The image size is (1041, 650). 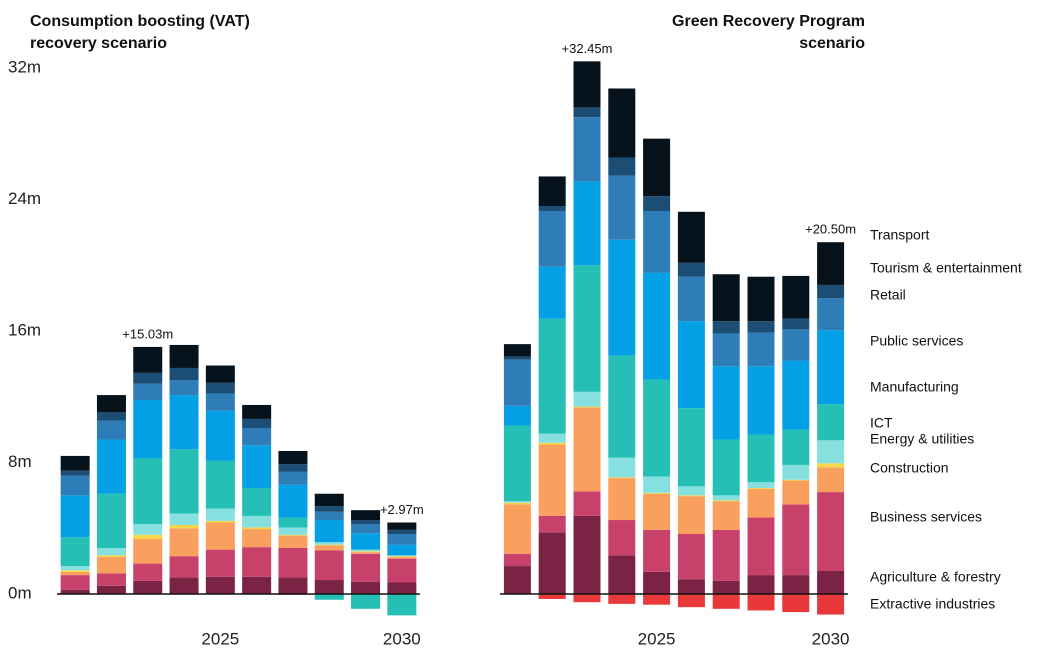 What do you see at coordinates (657, 638) in the screenshot?
I see `x-tick-label: 2025` at bounding box center [657, 638].